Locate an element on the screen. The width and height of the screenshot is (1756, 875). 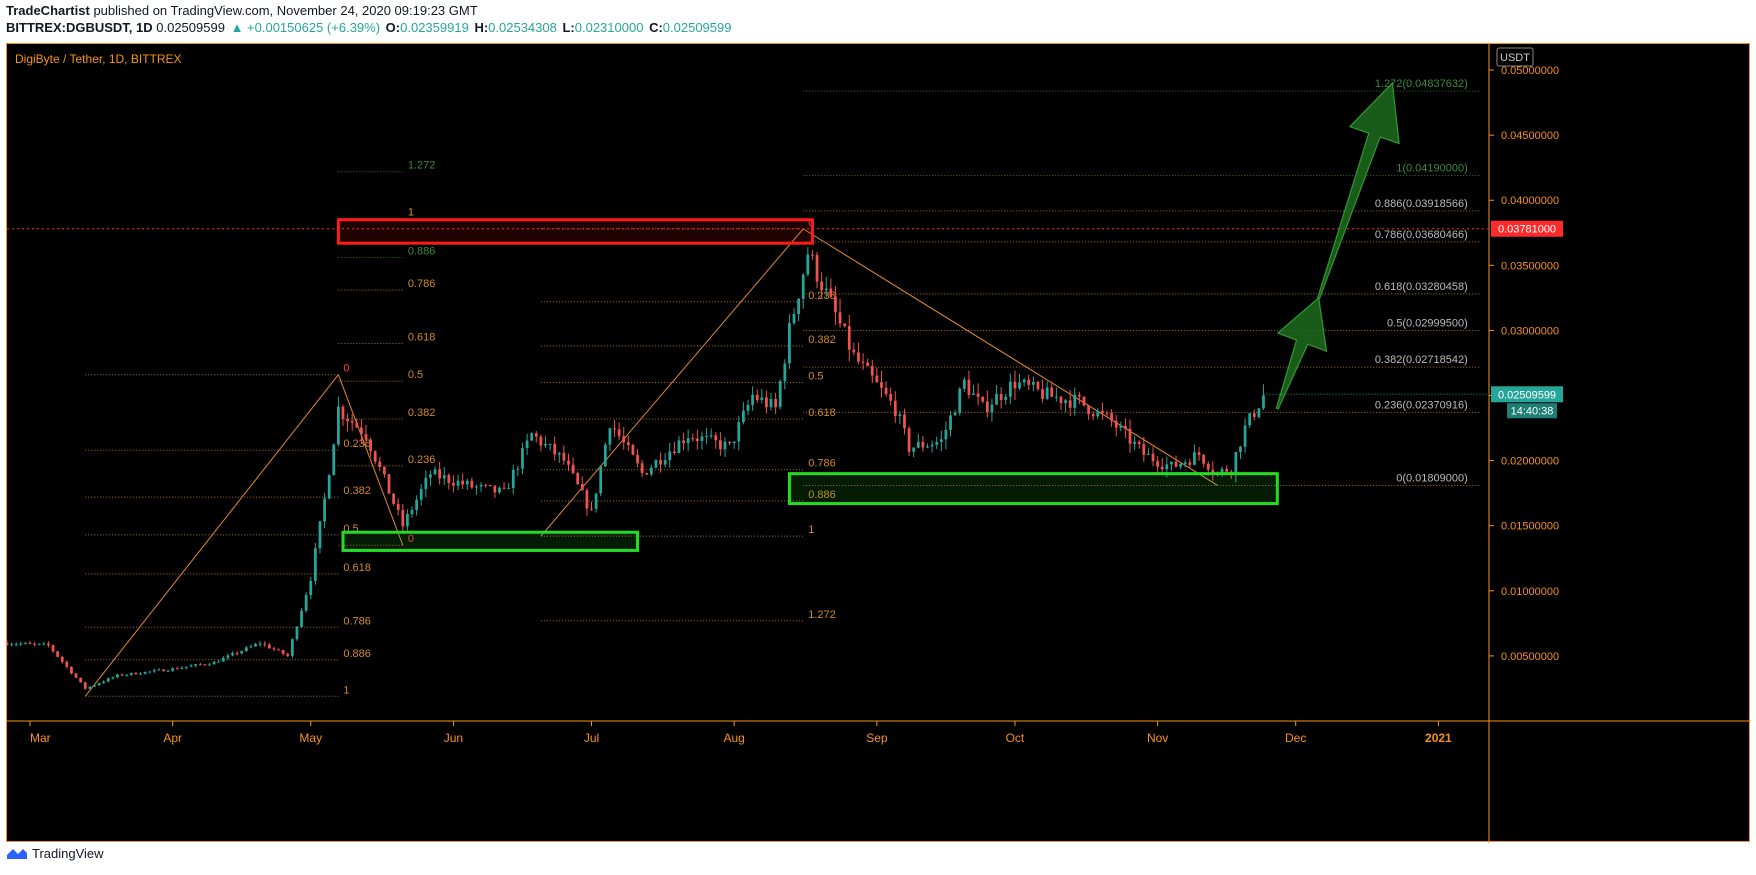
high-label: H: is located at coordinates (481, 27).